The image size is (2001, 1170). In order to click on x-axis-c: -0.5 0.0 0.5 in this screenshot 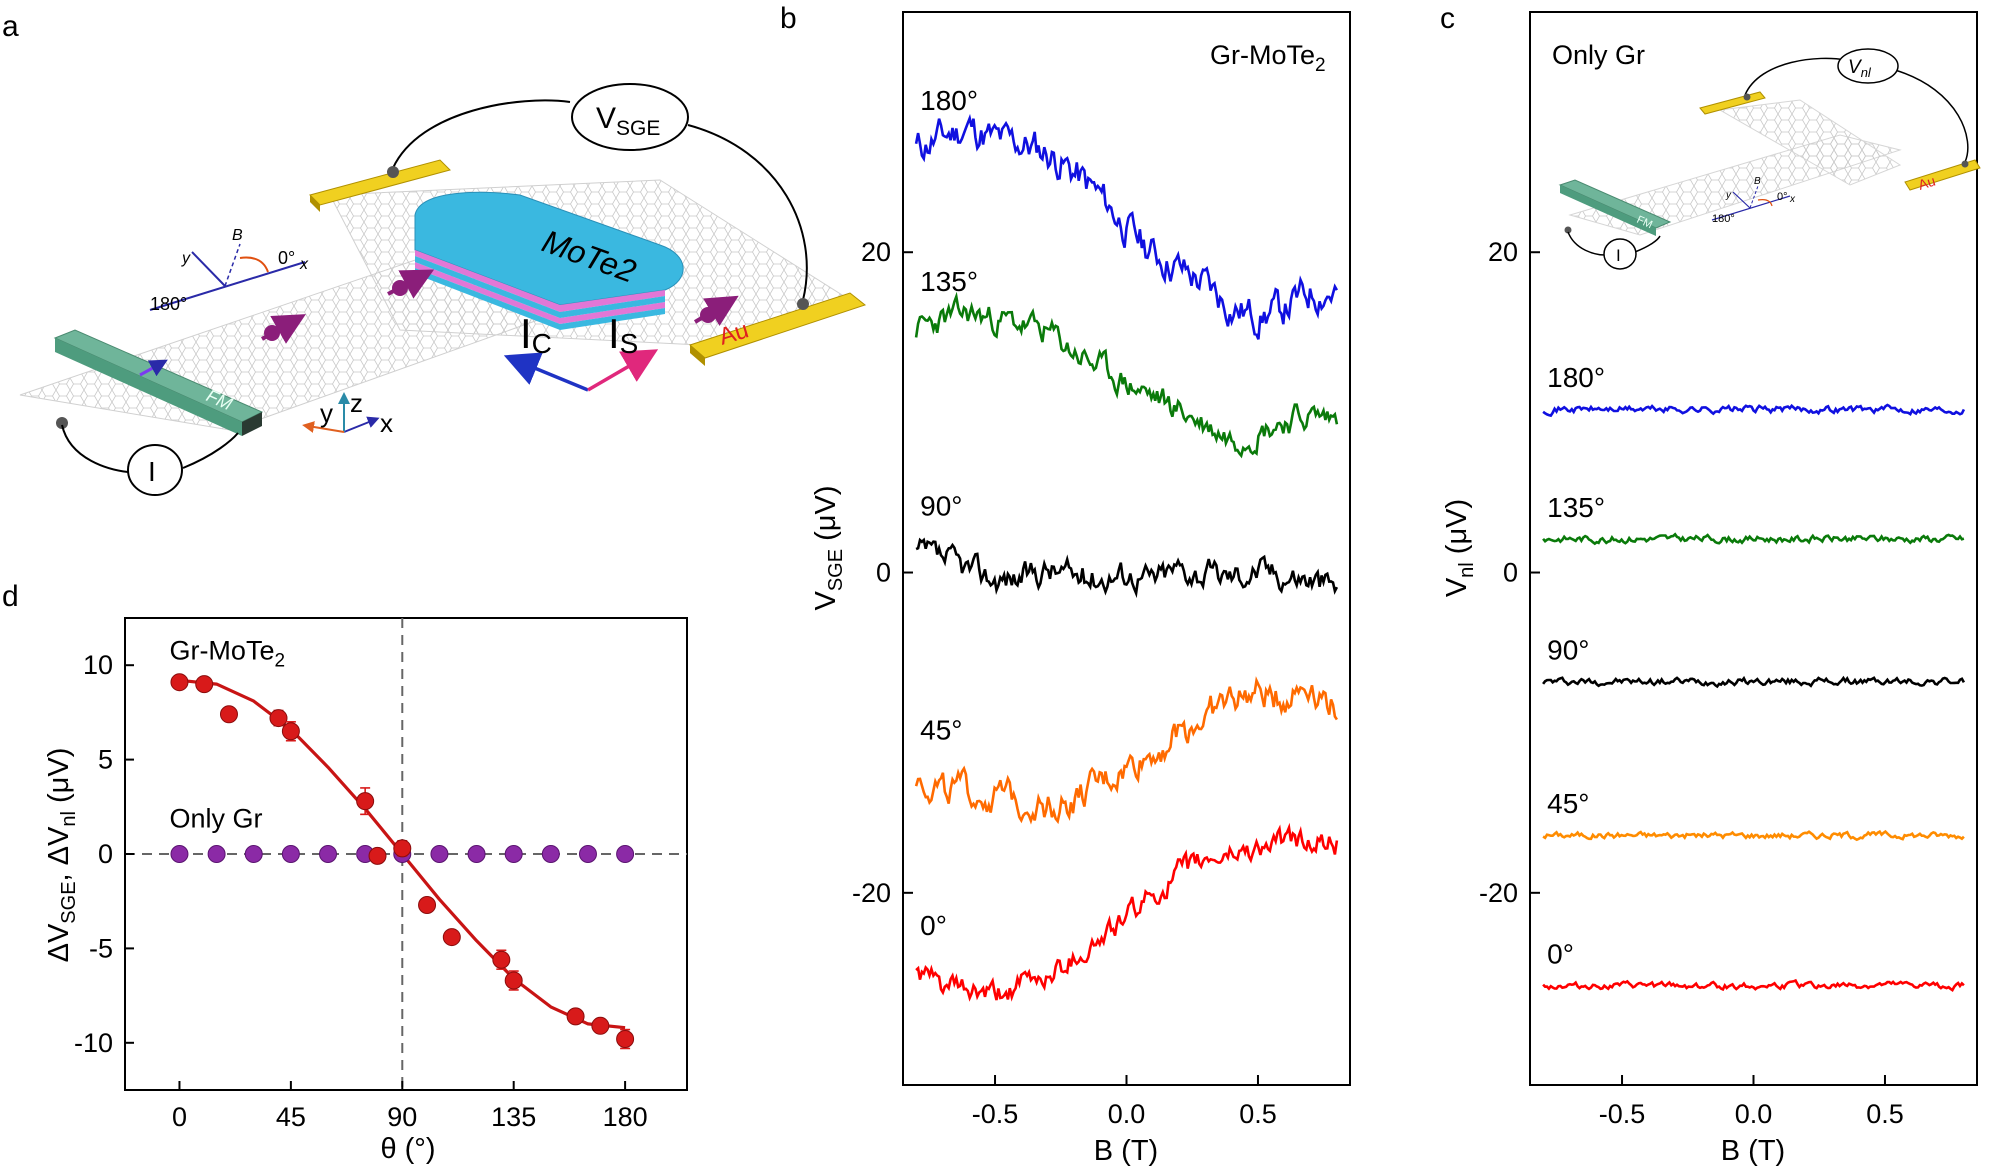, I will do `click(1751, 1102)`.